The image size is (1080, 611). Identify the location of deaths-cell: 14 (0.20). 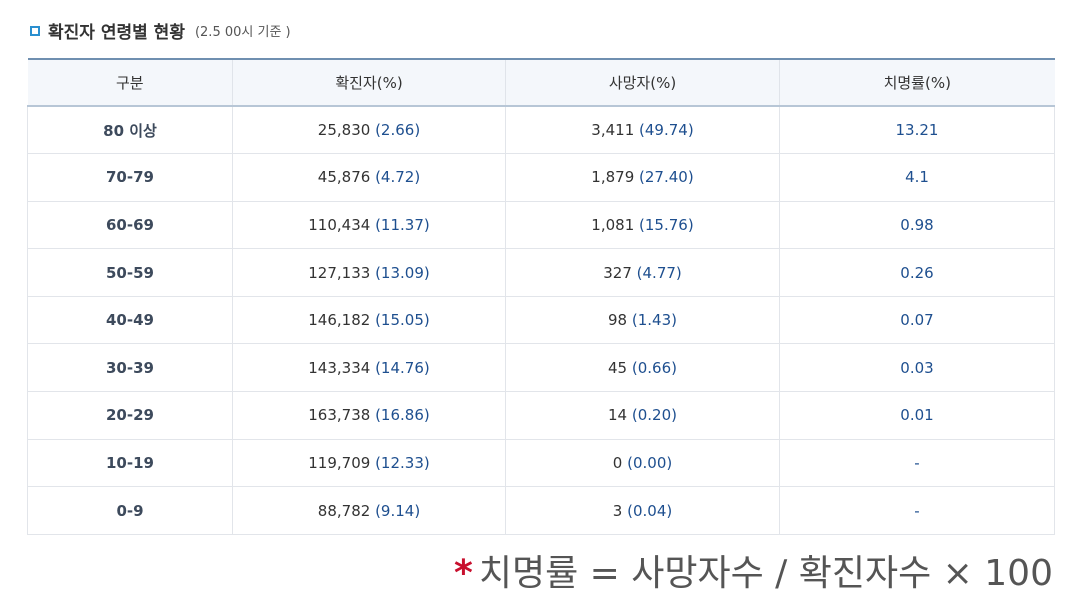
(642, 415).